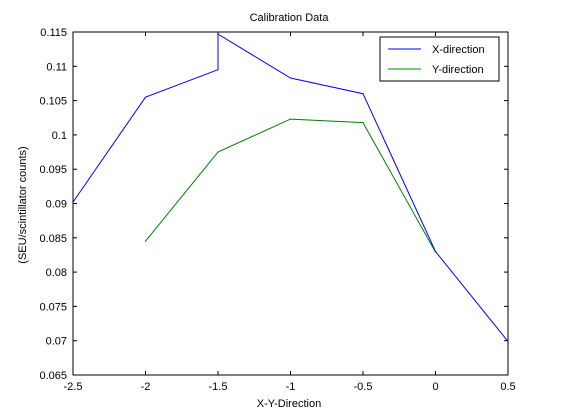 The height and width of the screenshot is (420, 561). Describe the element at coordinates (59, 136) in the screenshot. I see `y-tick-label: 0.1` at that location.